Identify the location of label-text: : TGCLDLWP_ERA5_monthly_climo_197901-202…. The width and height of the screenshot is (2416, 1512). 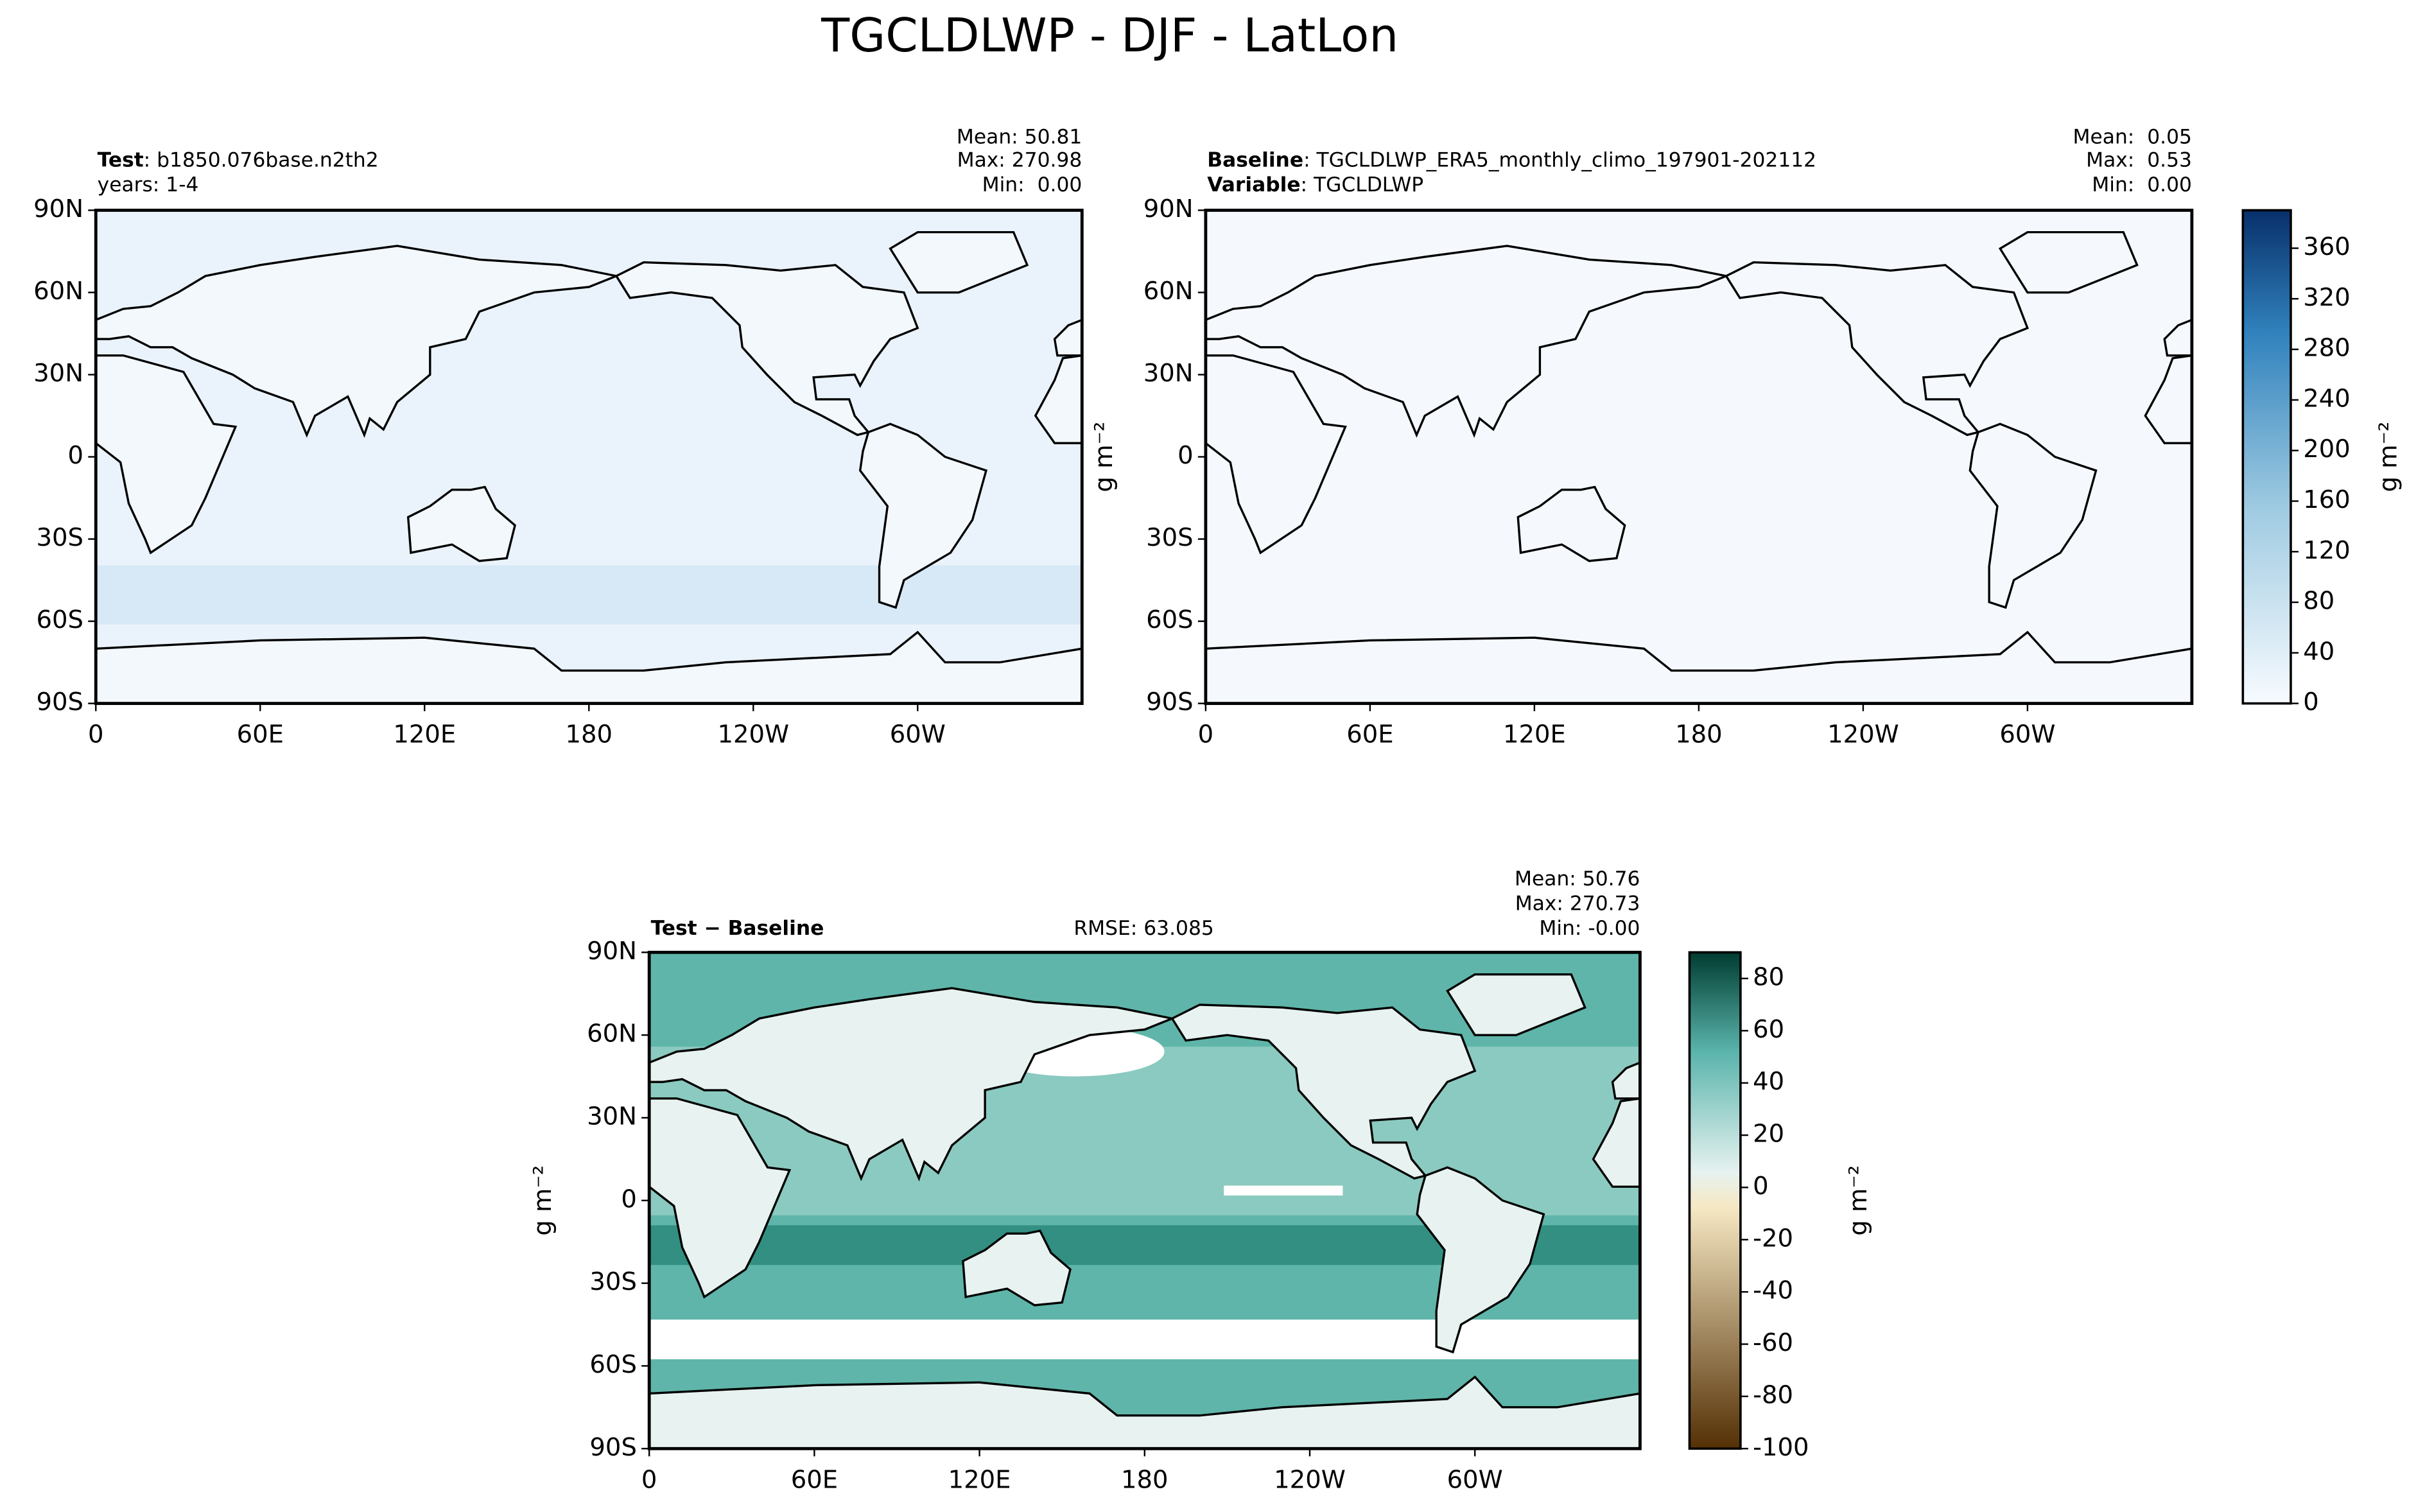
(1559, 159).